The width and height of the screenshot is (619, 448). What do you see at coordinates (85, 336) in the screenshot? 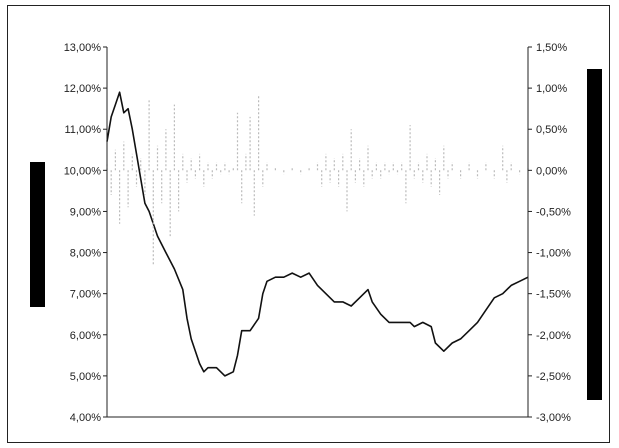
I see `left-tick-label: 6,00%` at bounding box center [85, 336].